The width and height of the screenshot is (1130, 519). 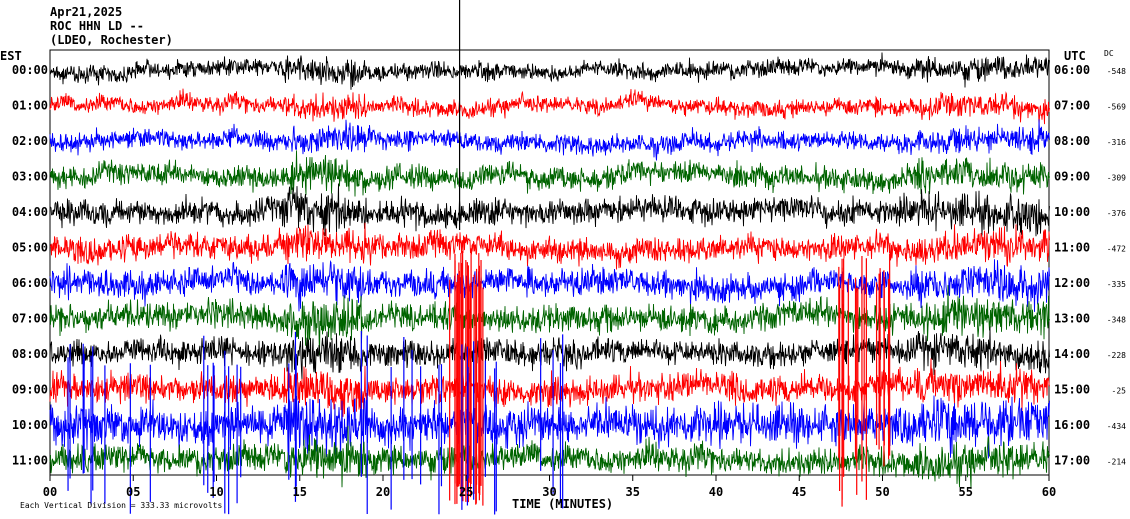 What do you see at coordinates (86, 12) in the screenshot?
I see `plot-date: Apr21,2025` at bounding box center [86, 12].